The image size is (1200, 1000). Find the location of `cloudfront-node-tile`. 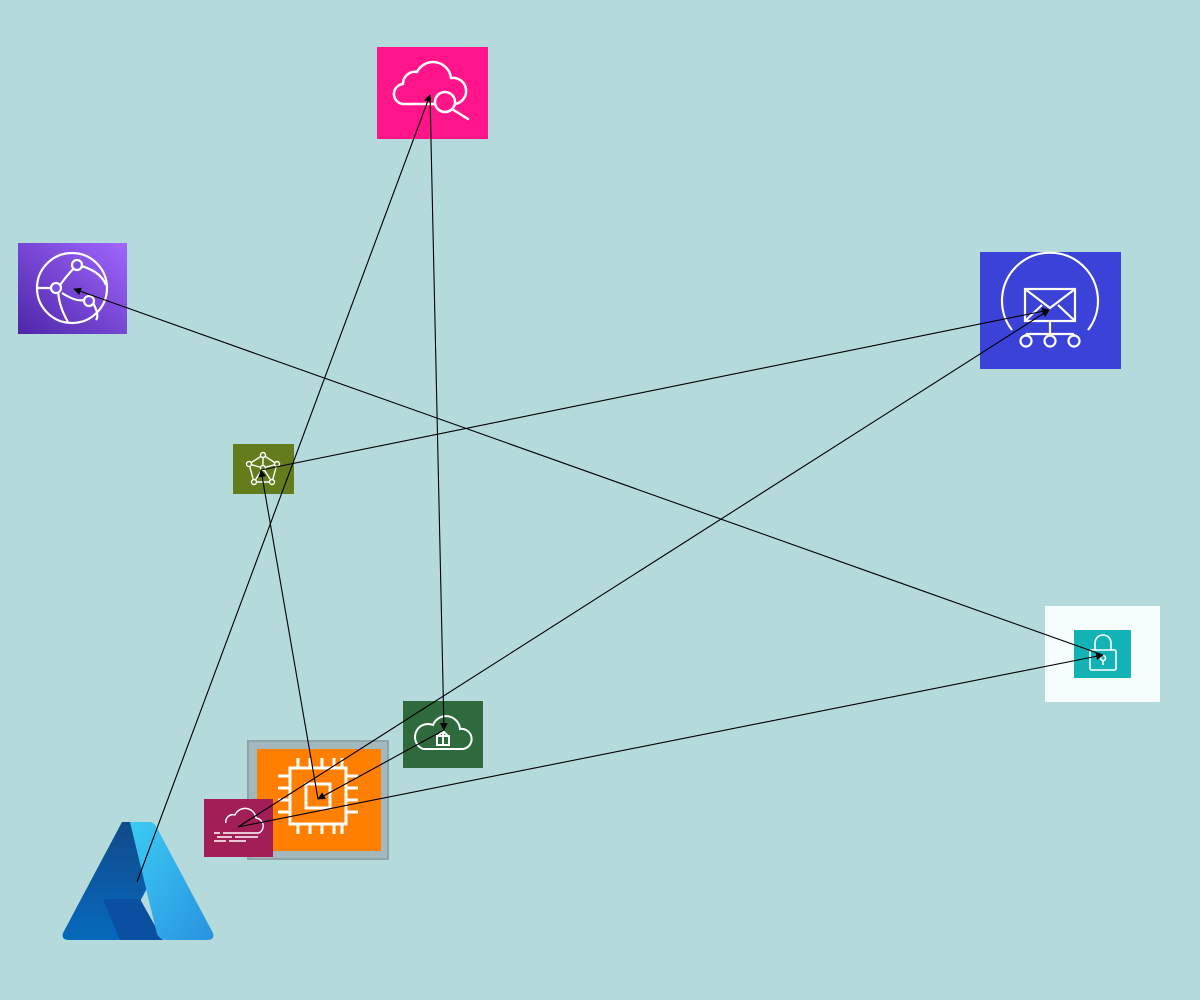

cloudfront-node-tile is located at coordinates (72, 288).